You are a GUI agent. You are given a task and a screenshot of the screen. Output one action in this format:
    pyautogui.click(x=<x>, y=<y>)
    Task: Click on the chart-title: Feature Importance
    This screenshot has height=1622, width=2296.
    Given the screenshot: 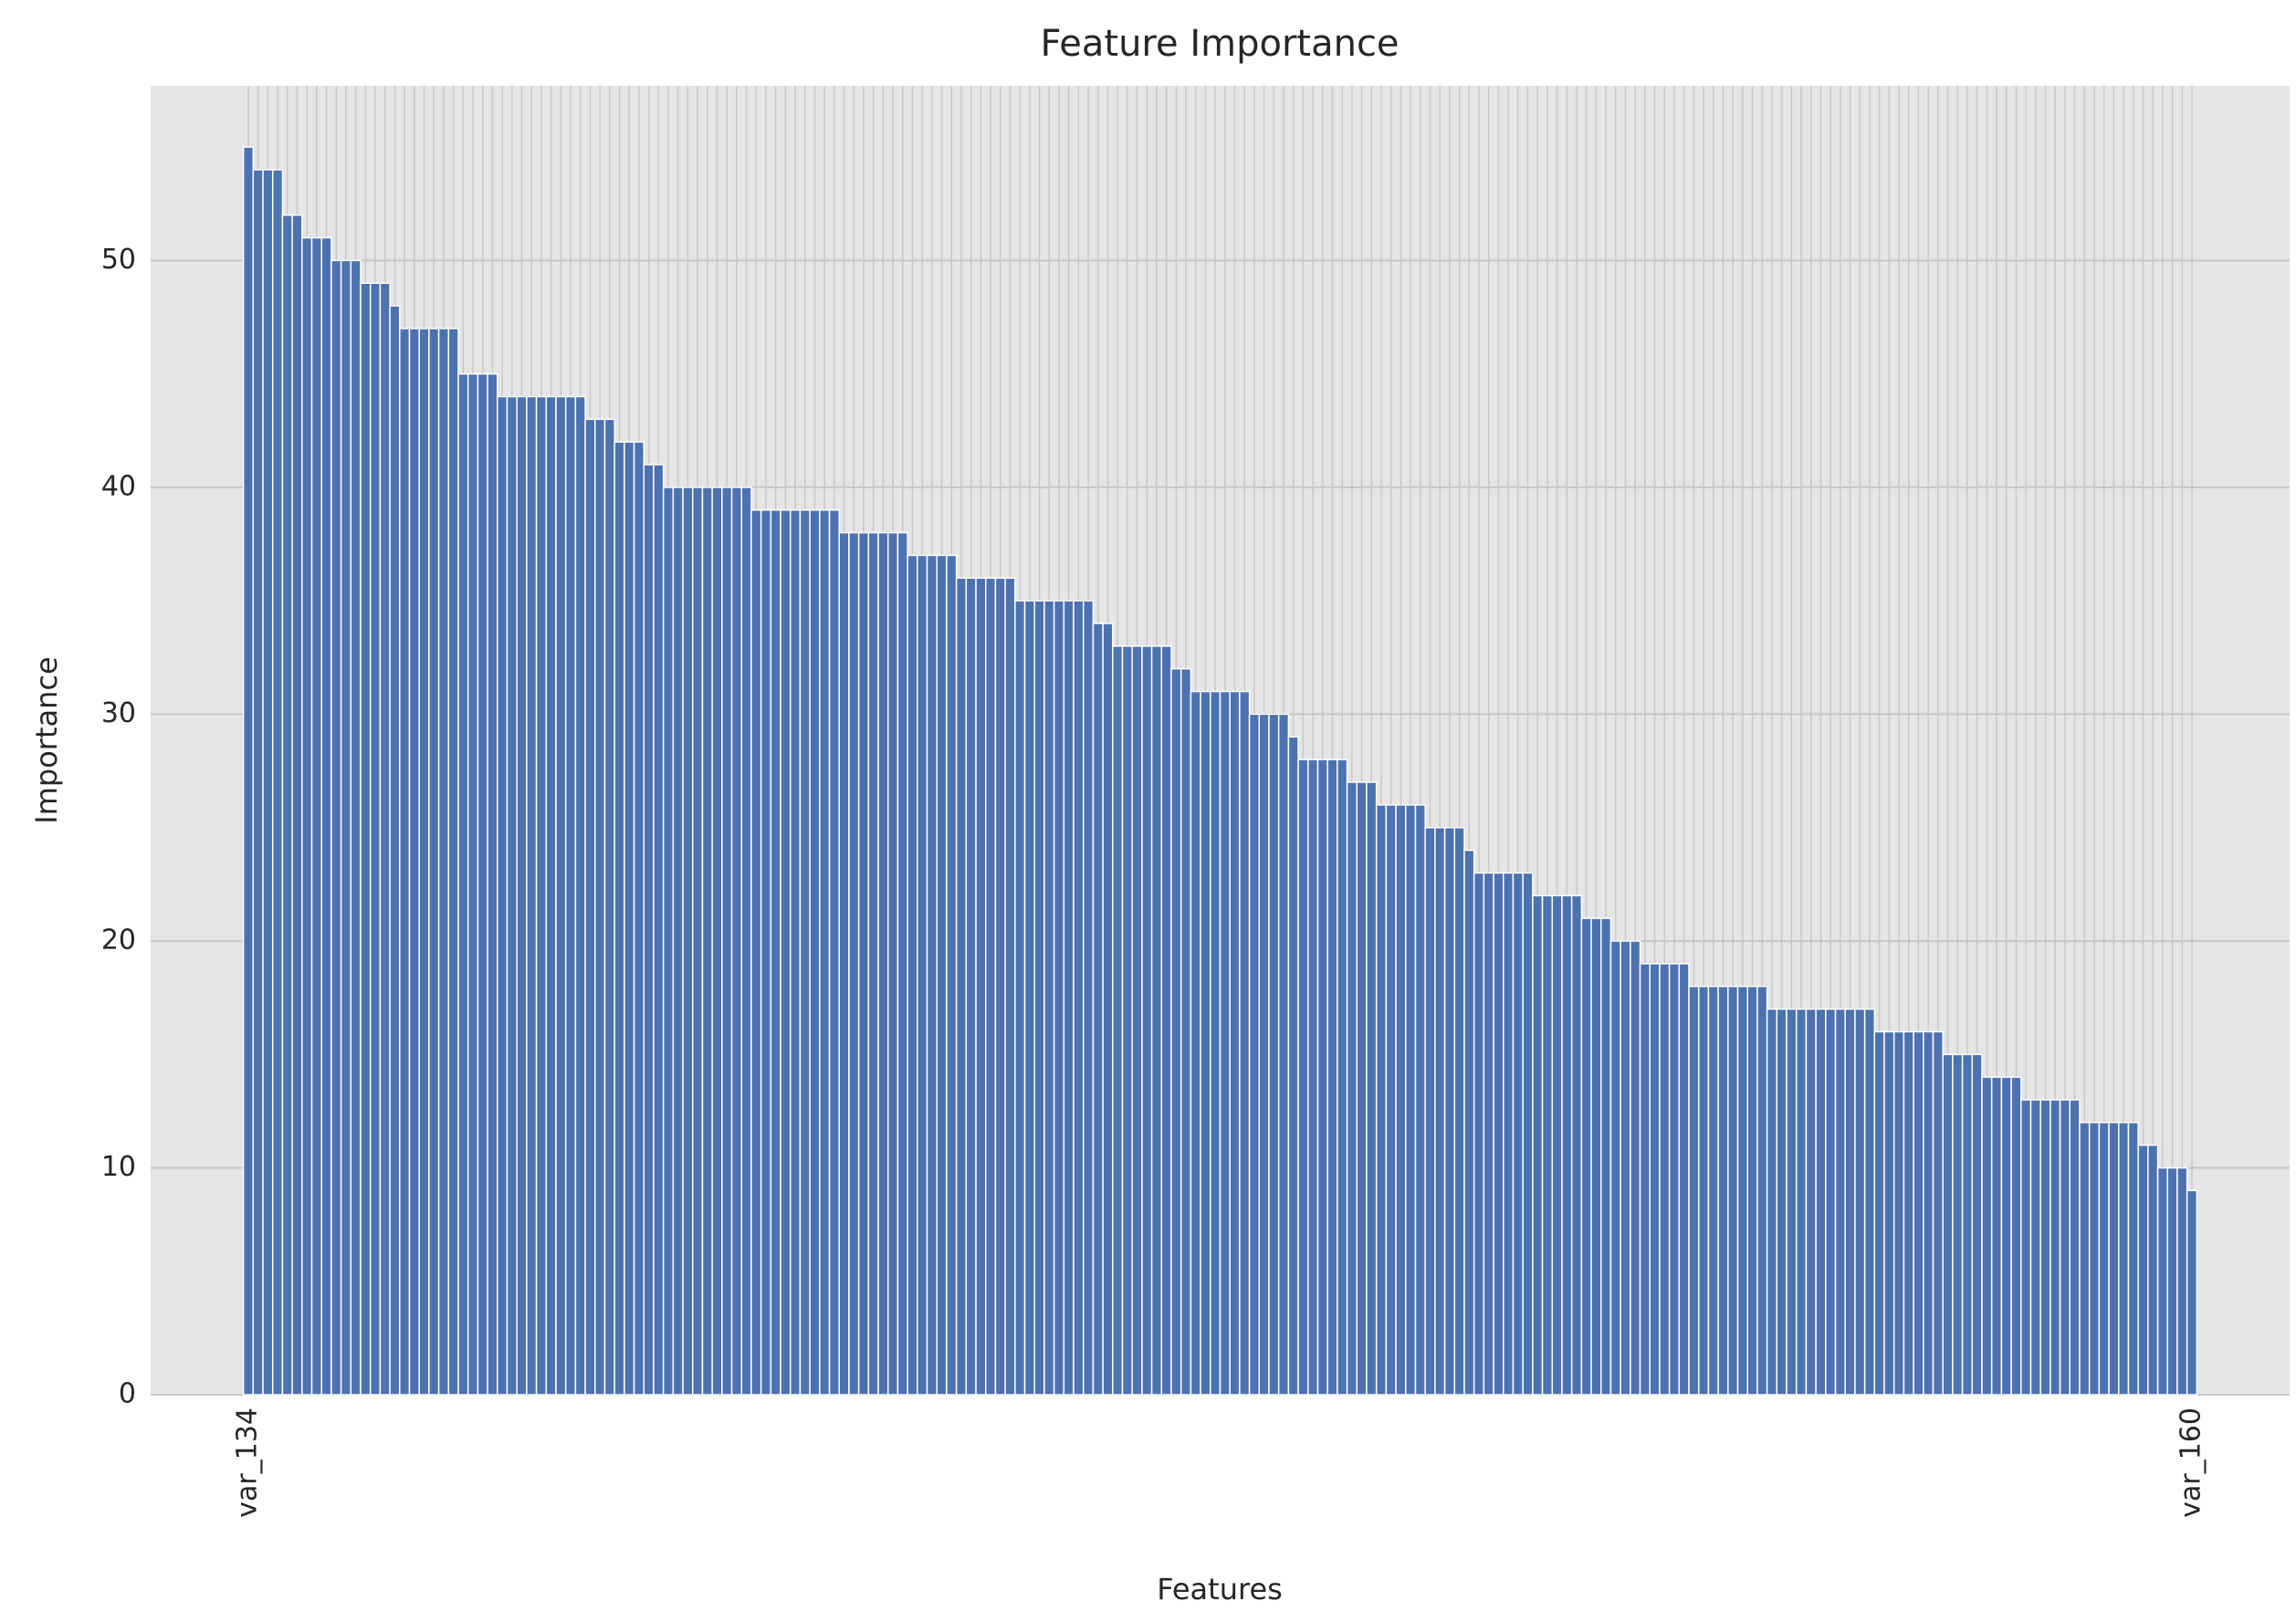 What is the action you would take?
    pyautogui.click(x=1219, y=44)
    